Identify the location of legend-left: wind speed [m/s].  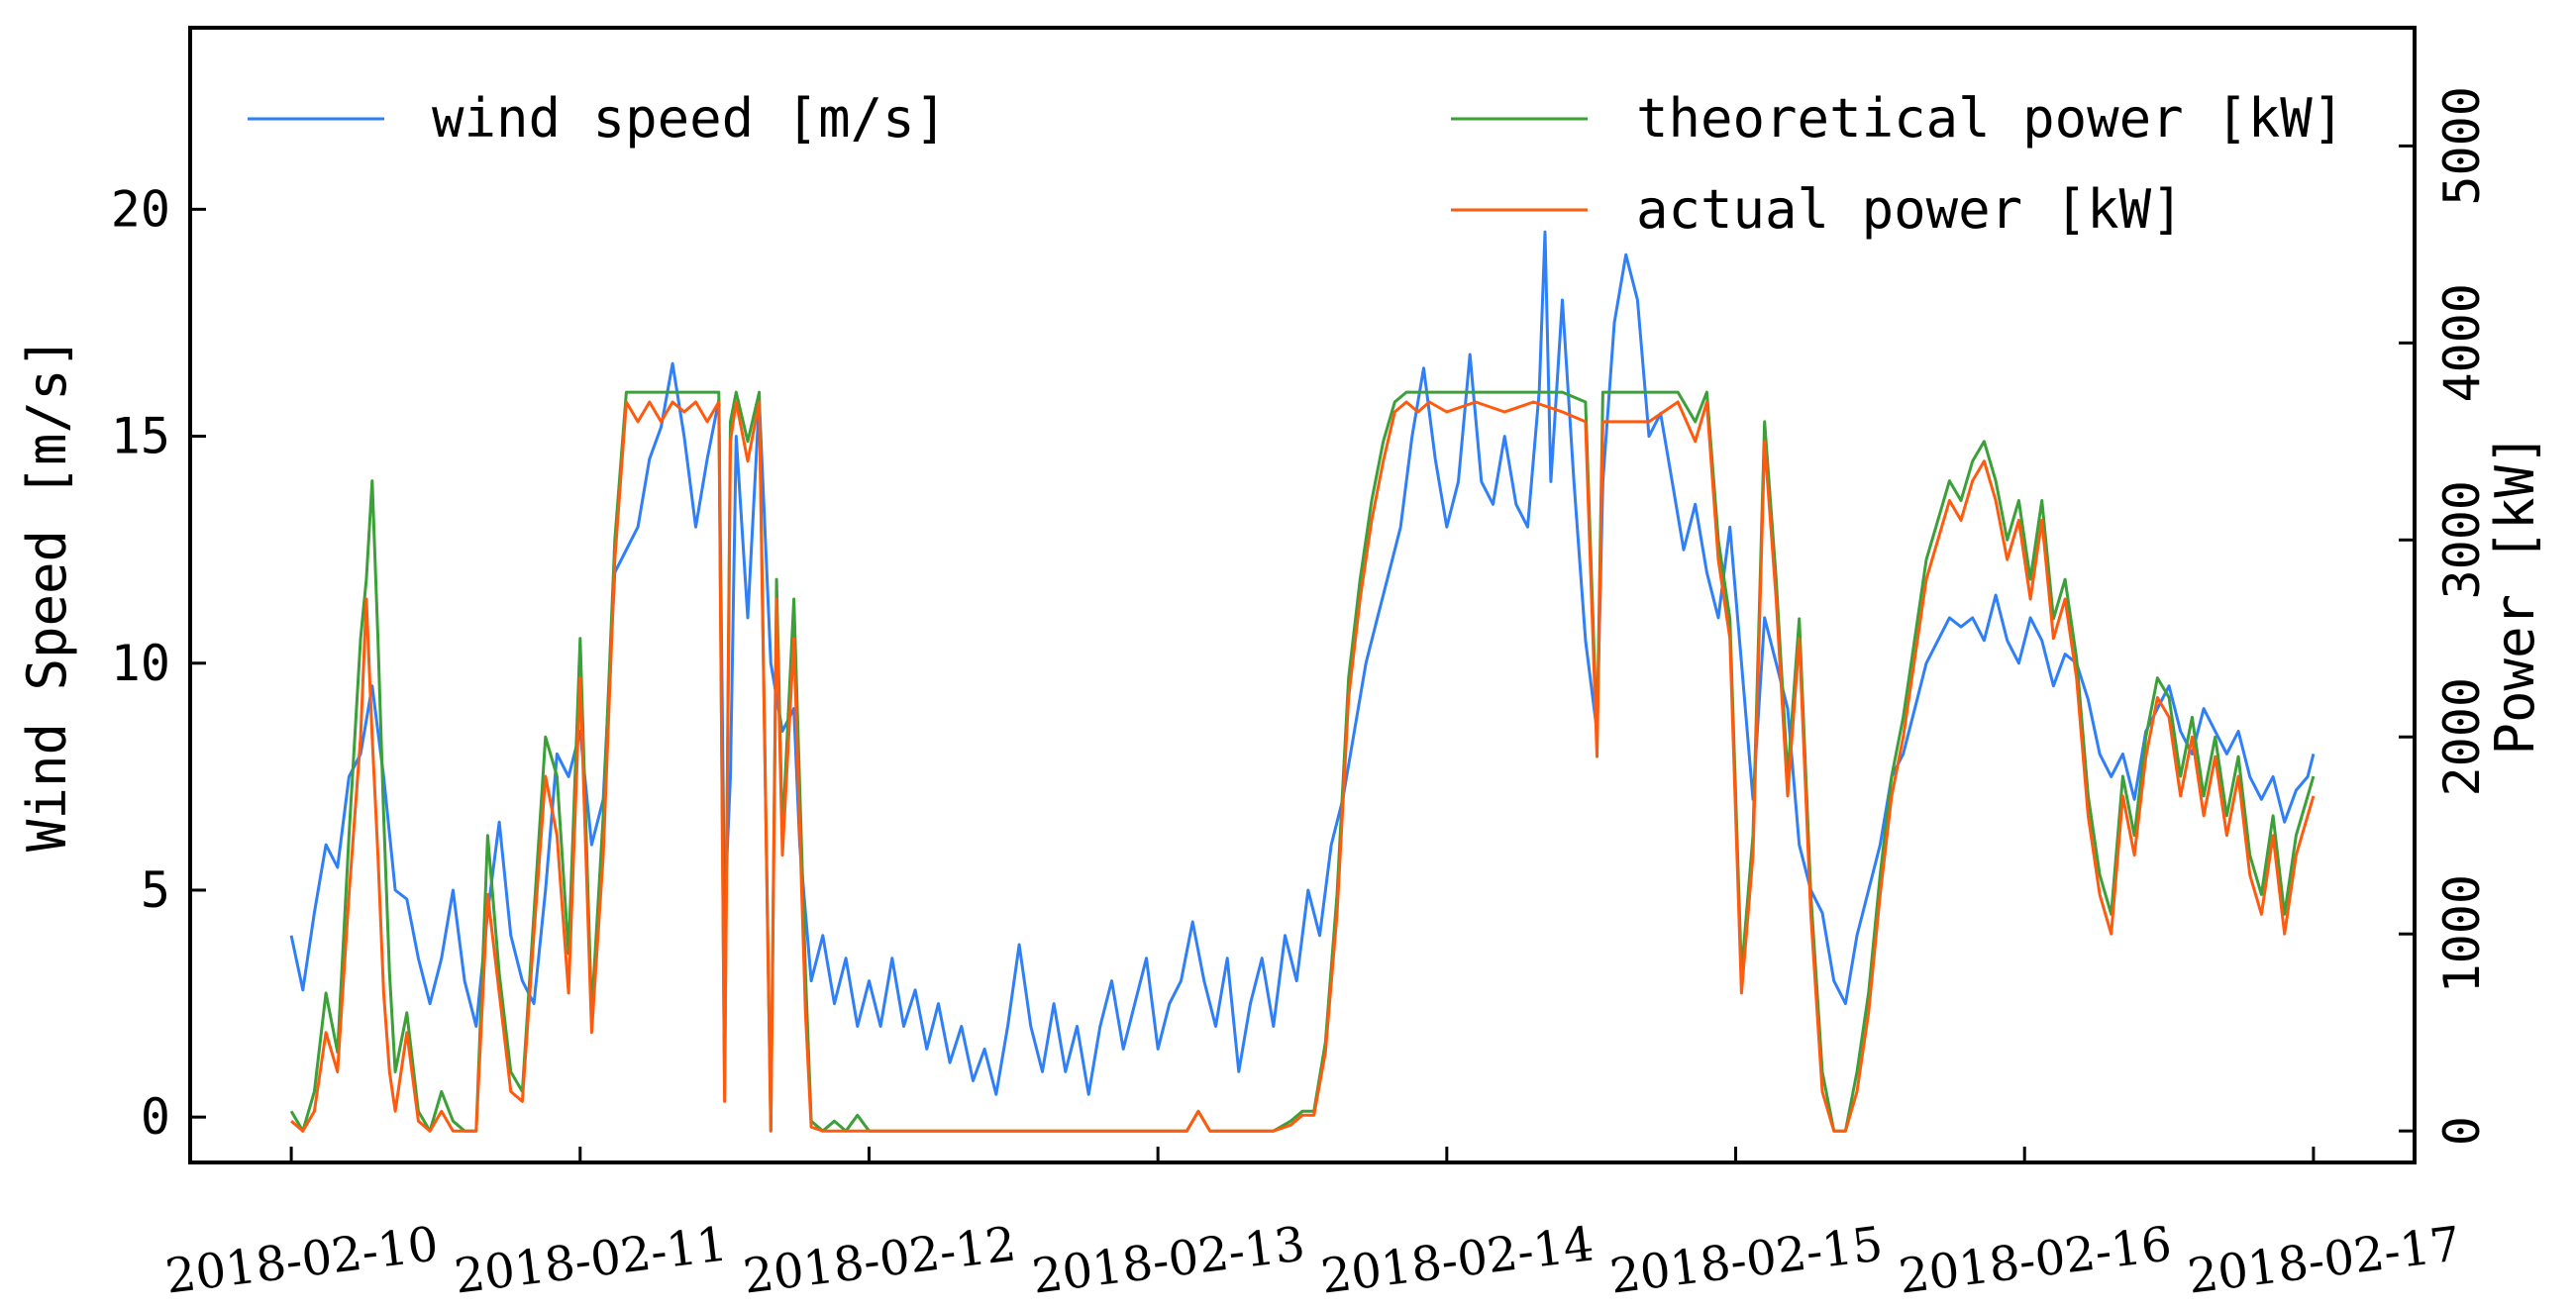
(597, 119).